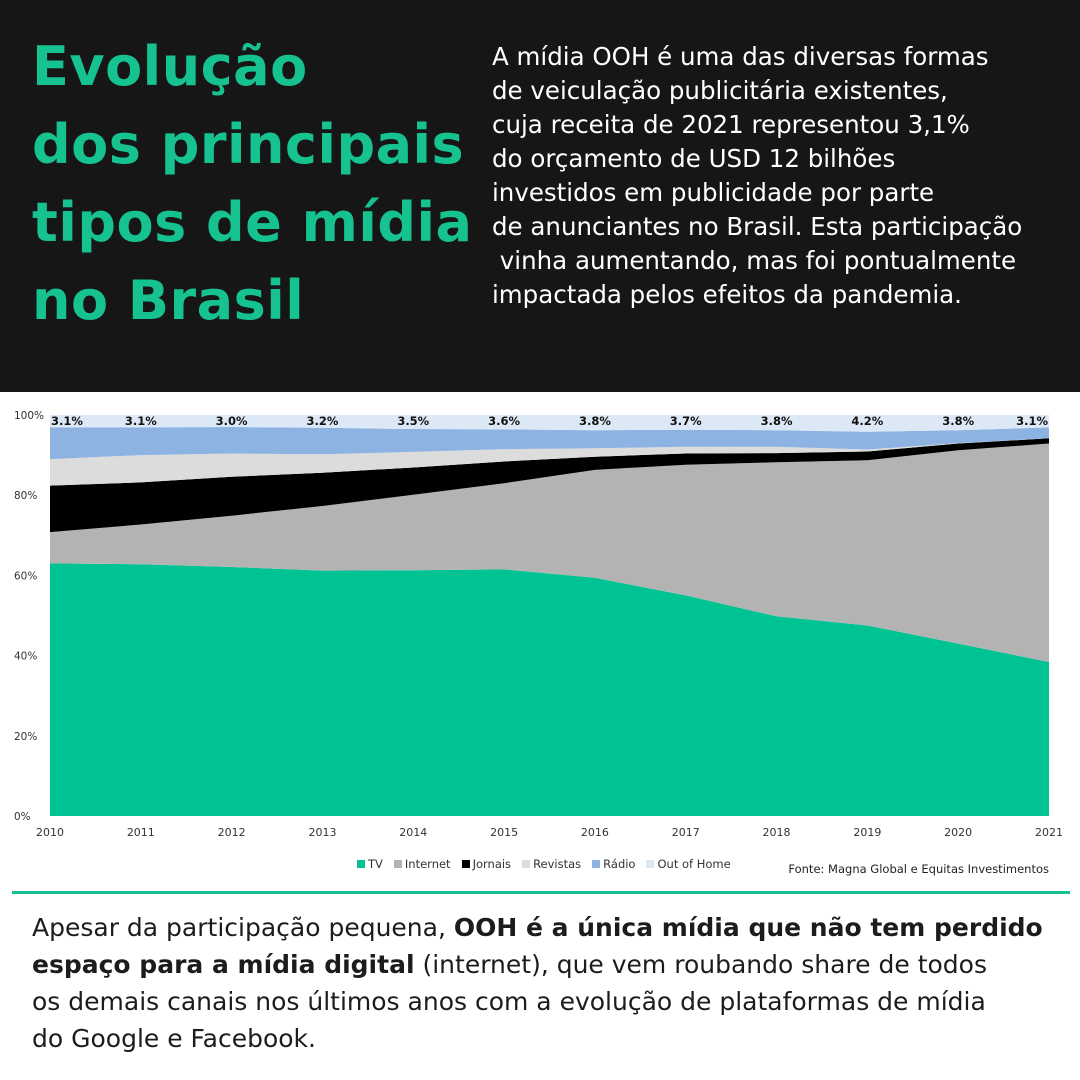  What do you see at coordinates (867, 832) in the screenshot?
I see `x-tick-label: 2019` at bounding box center [867, 832].